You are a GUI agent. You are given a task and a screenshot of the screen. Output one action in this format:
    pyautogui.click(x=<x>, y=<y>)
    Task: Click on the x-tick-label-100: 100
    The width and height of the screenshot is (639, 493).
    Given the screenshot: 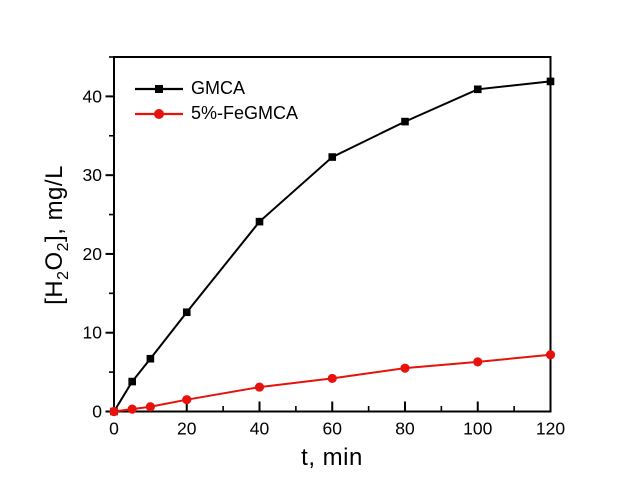 What is the action you would take?
    pyautogui.click(x=477, y=429)
    